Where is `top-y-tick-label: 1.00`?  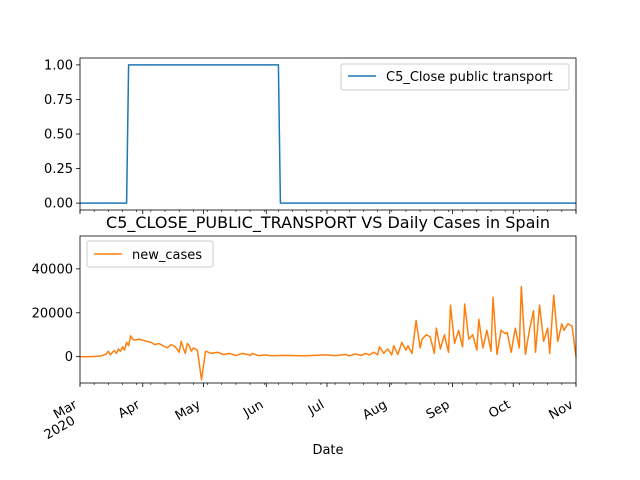 top-y-tick-label: 1.00 is located at coordinates (58, 65).